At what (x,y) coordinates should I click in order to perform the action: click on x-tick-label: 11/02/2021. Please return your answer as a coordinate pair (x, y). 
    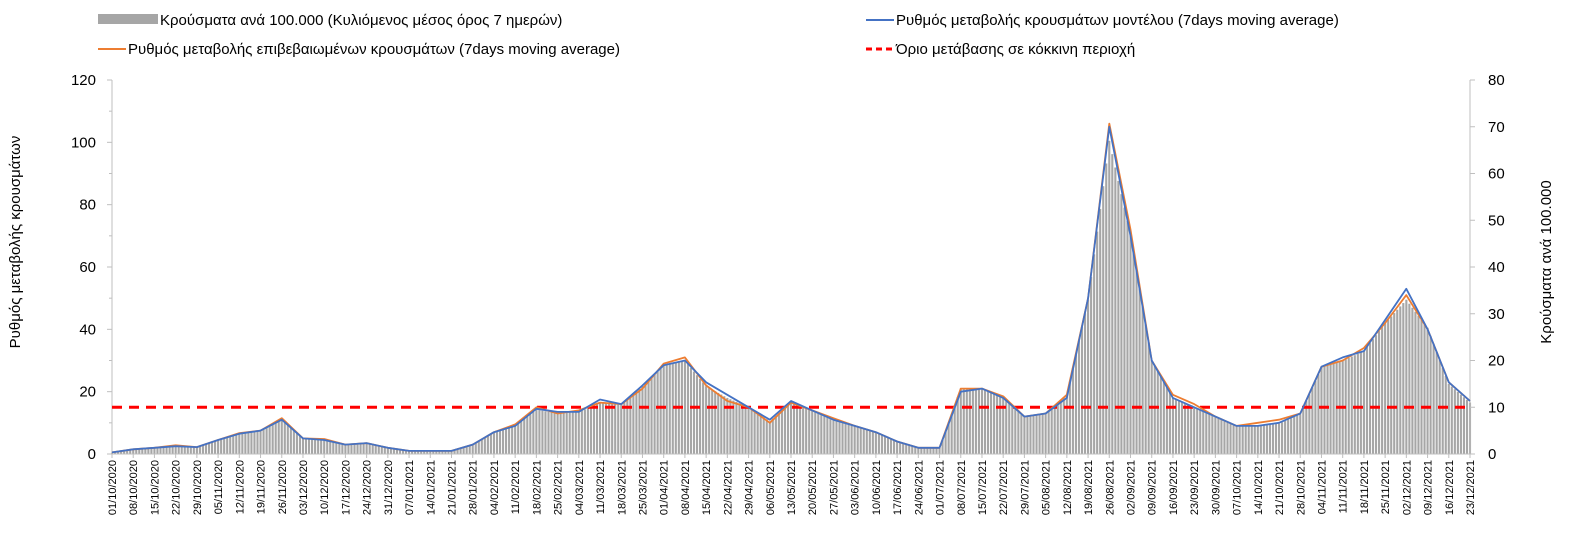
    Looking at the image, I should click on (516, 487).